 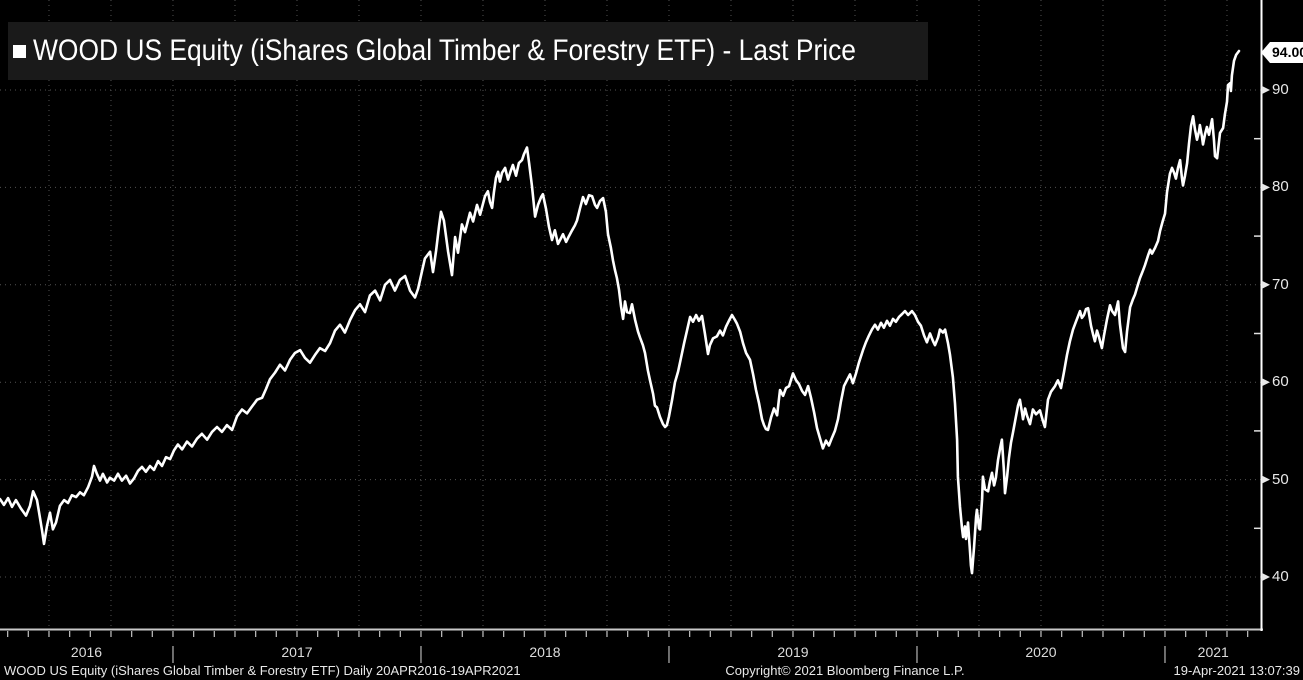 What do you see at coordinates (793, 652) in the screenshot?
I see `x-axis-year-label: 2019` at bounding box center [793, 652].